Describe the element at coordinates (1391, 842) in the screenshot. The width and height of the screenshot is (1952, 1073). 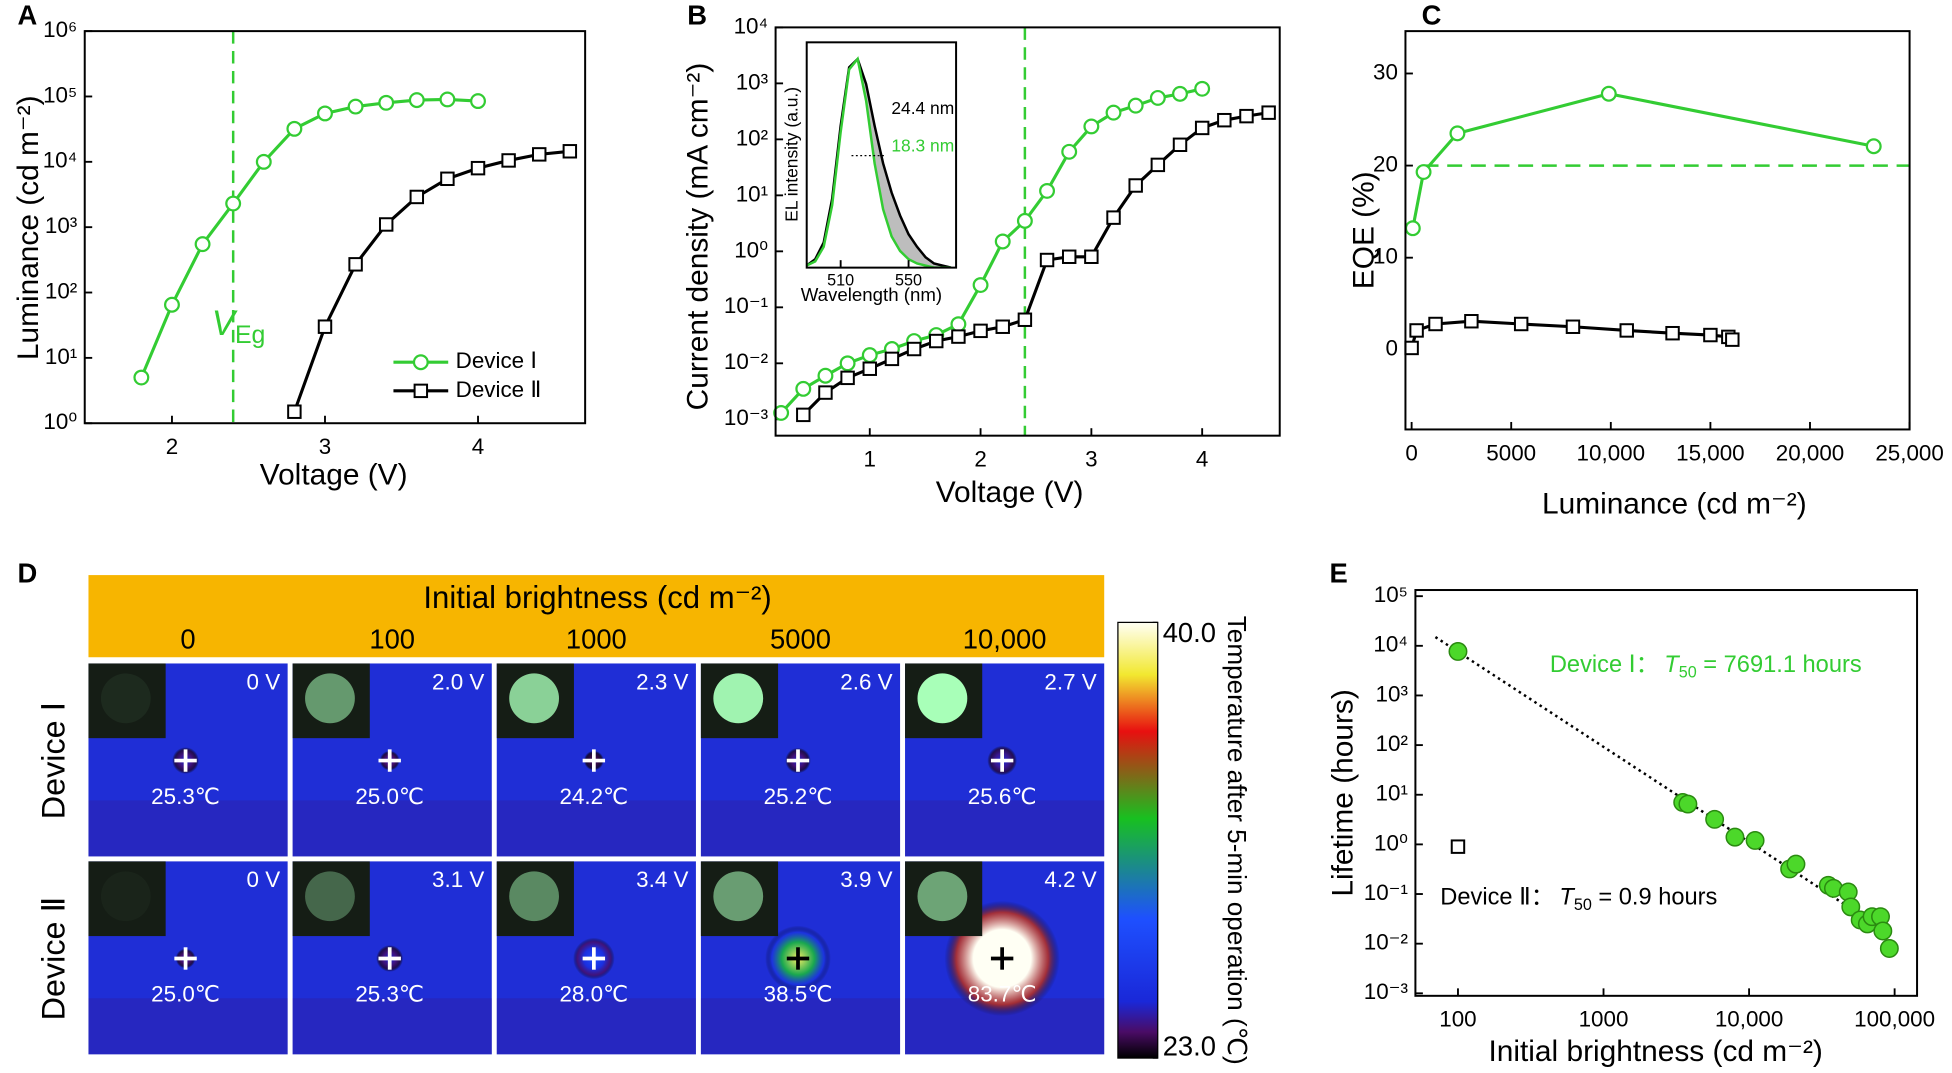
I see `y-tick-label: 10⁰` at that location.